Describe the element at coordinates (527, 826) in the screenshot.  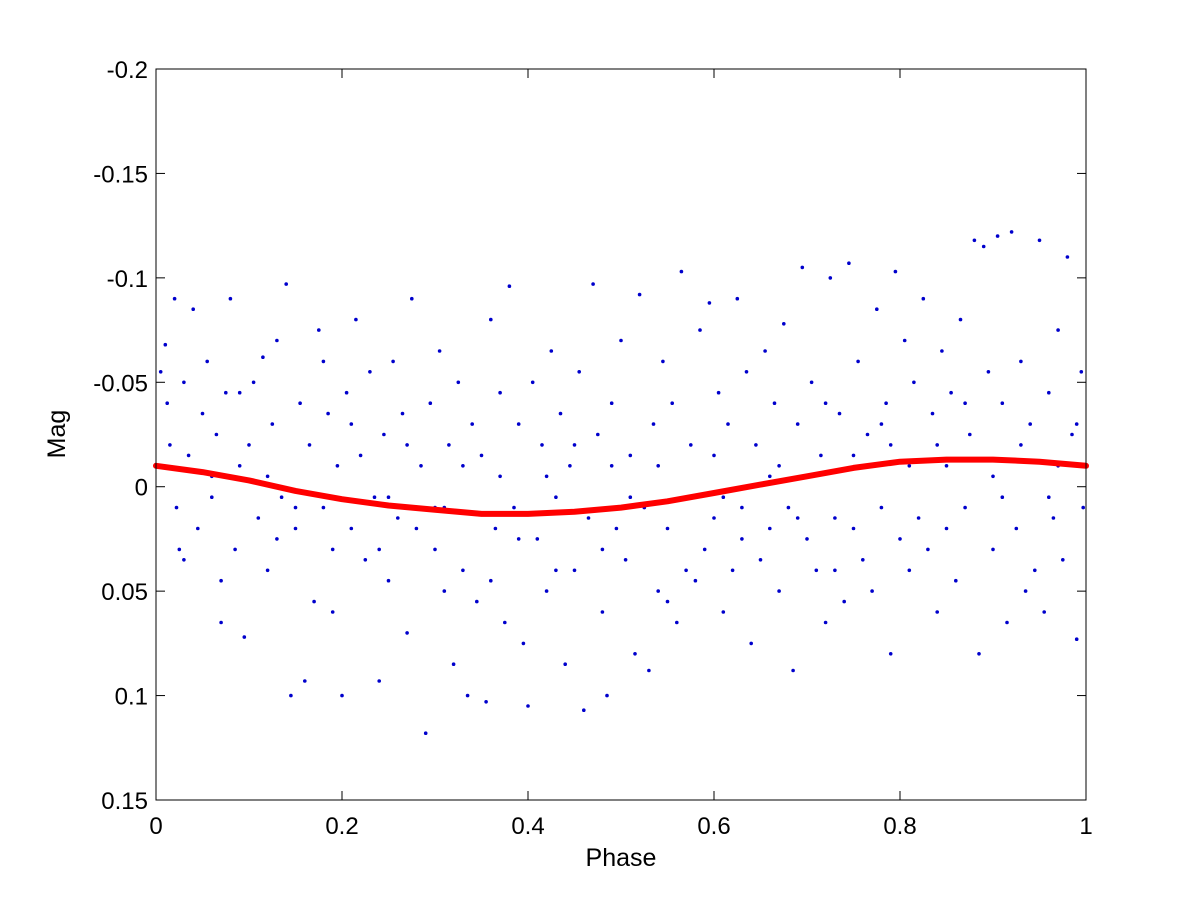
I see `x-tick-label: 0.4` at that location.